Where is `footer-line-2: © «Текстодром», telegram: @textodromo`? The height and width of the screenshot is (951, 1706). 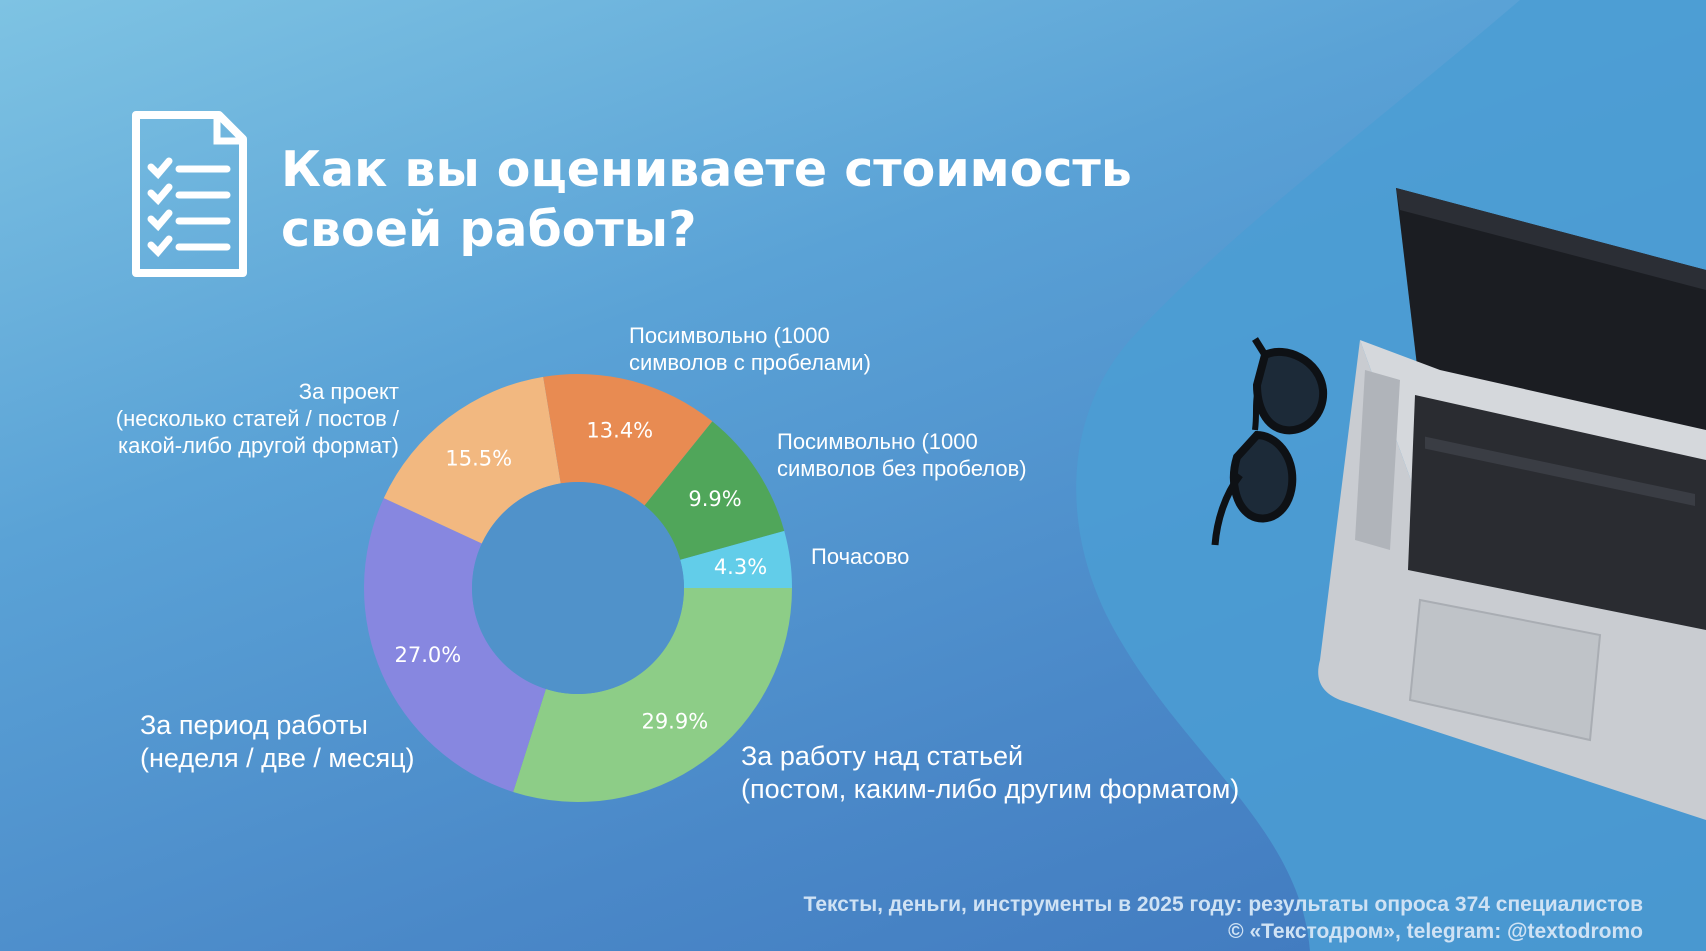 footer-line-2: © «Текстодром», telegram: @textodromo is located at coordinates (1435, 931).